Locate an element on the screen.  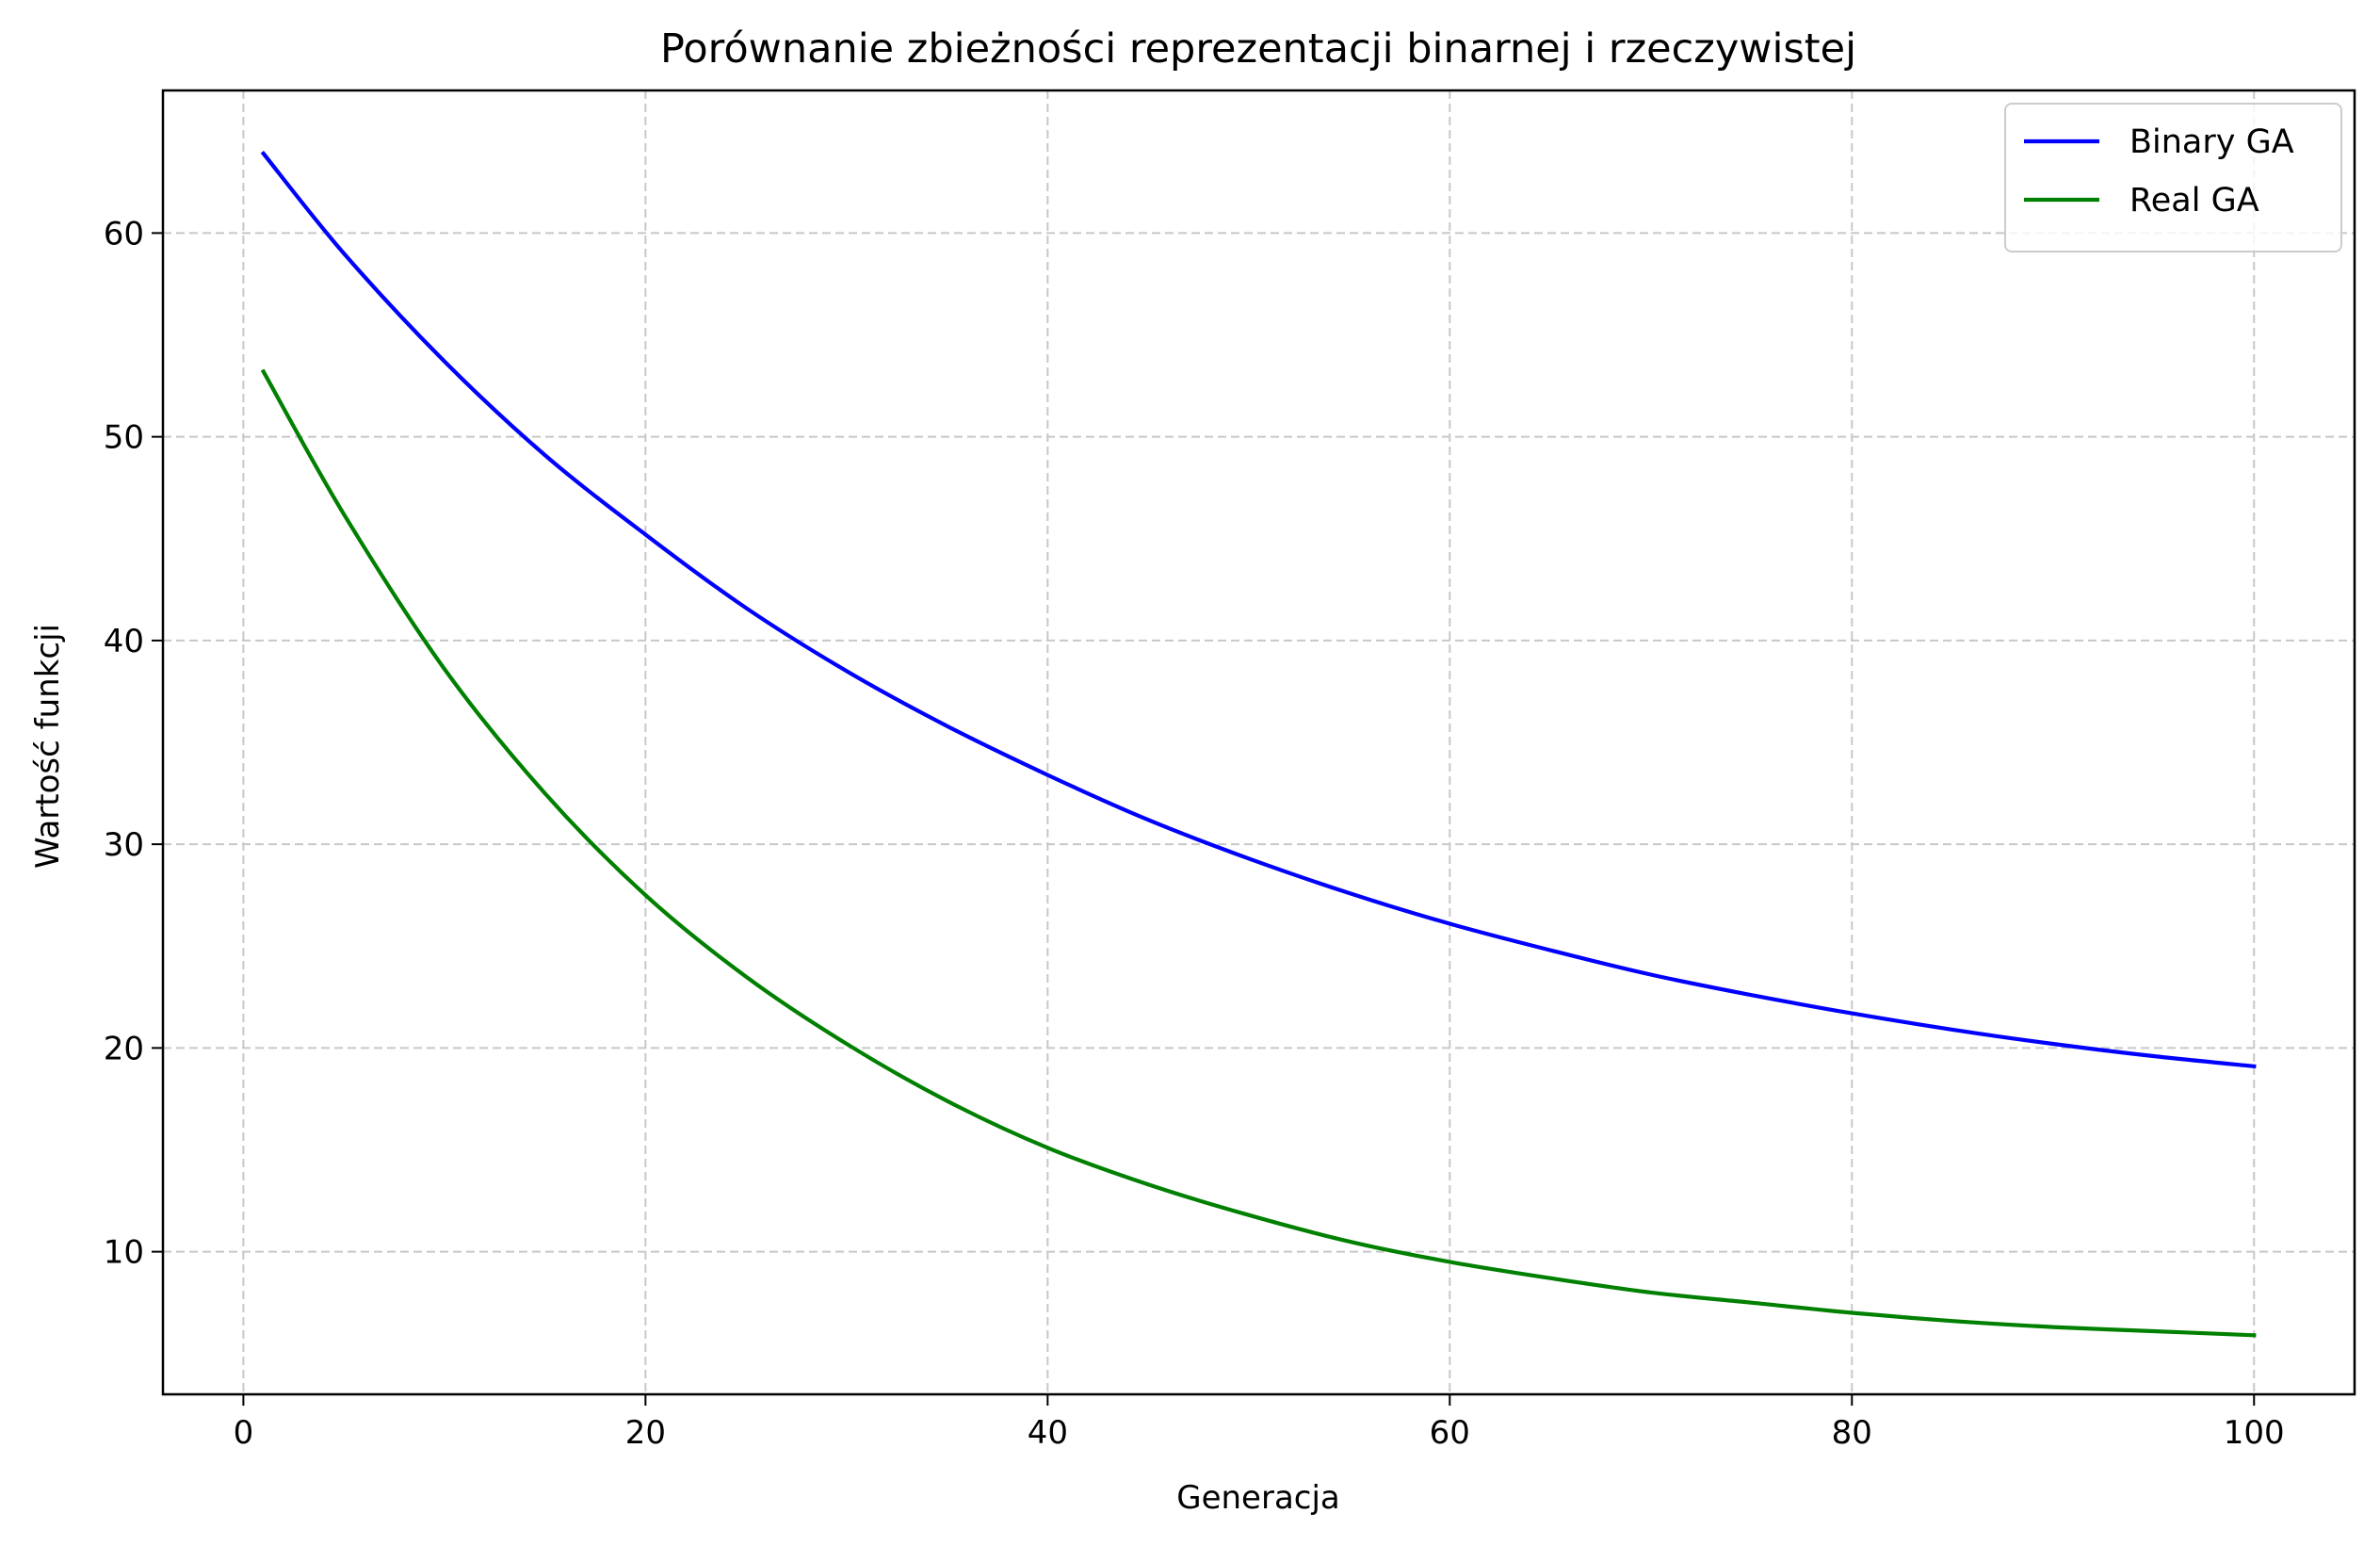
y-tick-label: 50 is located at coordinates (124, 438).